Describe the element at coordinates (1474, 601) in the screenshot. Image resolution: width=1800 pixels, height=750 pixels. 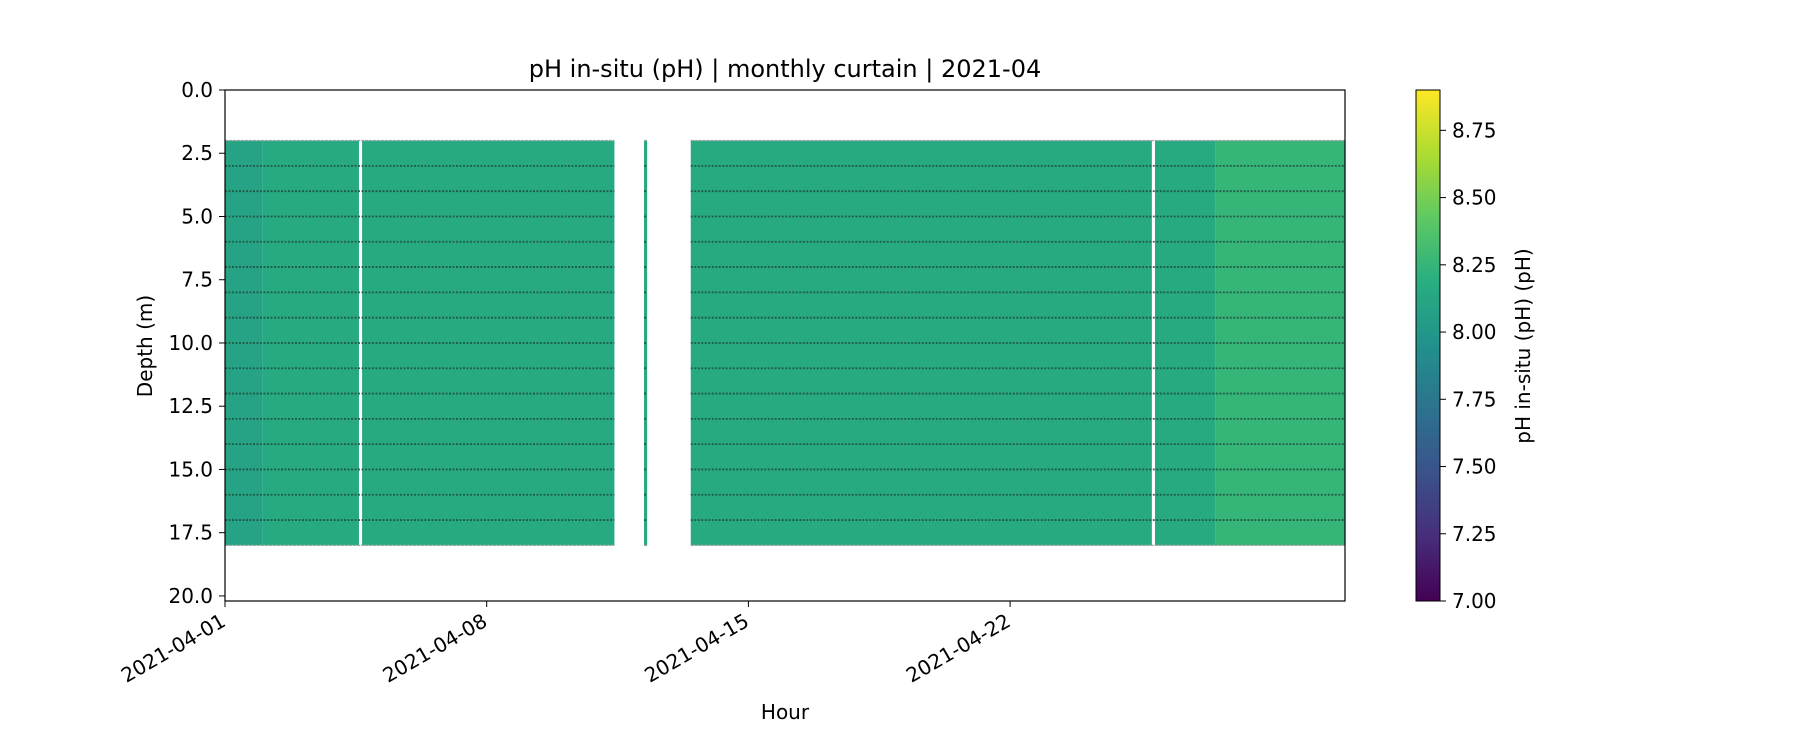
I see `colorbar-tick-label: 7.00` at that location.